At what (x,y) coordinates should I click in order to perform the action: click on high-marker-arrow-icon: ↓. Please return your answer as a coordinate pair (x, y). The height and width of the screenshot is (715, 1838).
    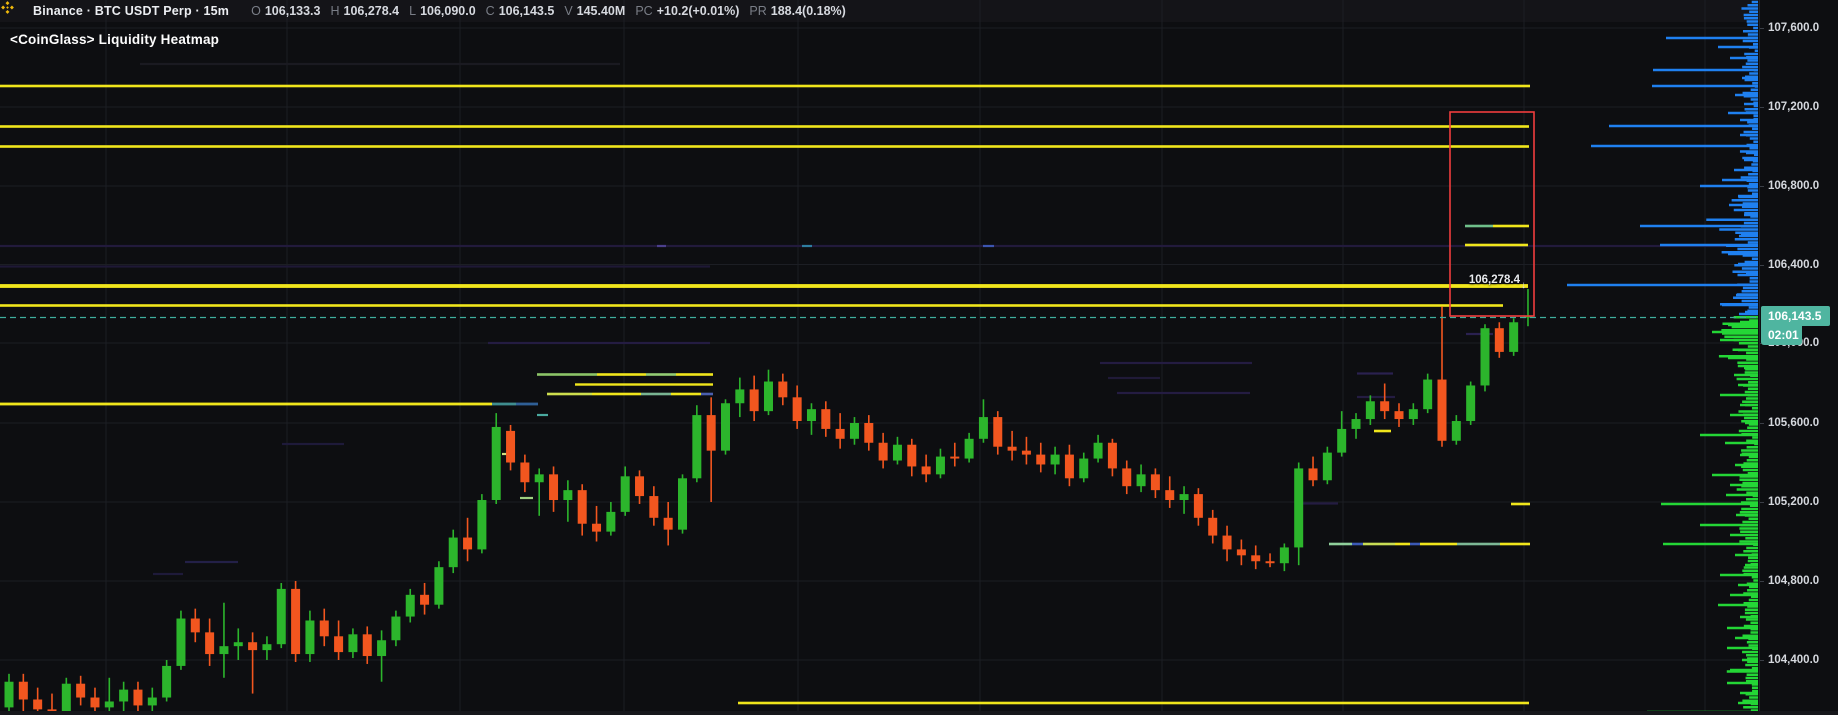
    Looking at the image, I should click on (1523, 285).